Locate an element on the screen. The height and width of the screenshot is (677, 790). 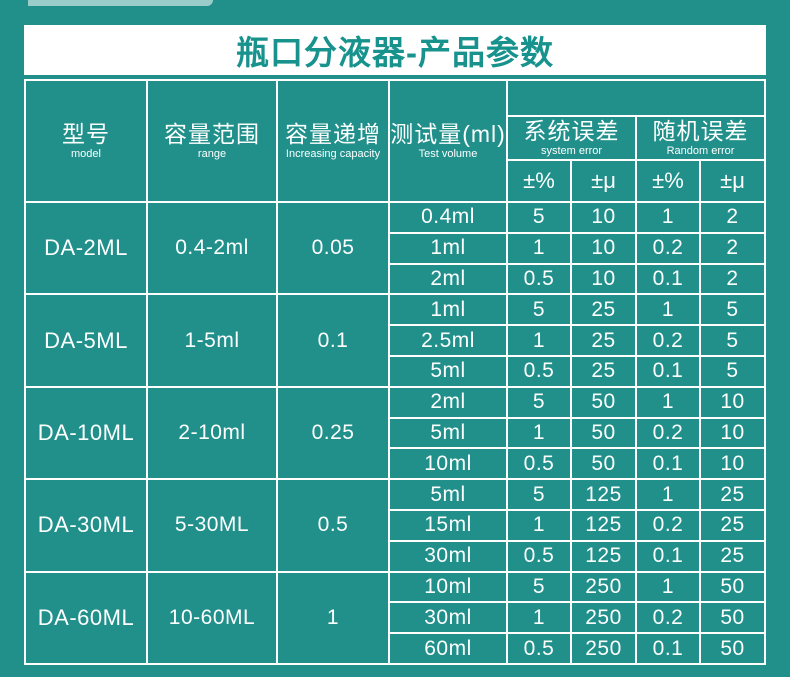
subheader-sys-percent: ±% is located at coordinates (539, 181).